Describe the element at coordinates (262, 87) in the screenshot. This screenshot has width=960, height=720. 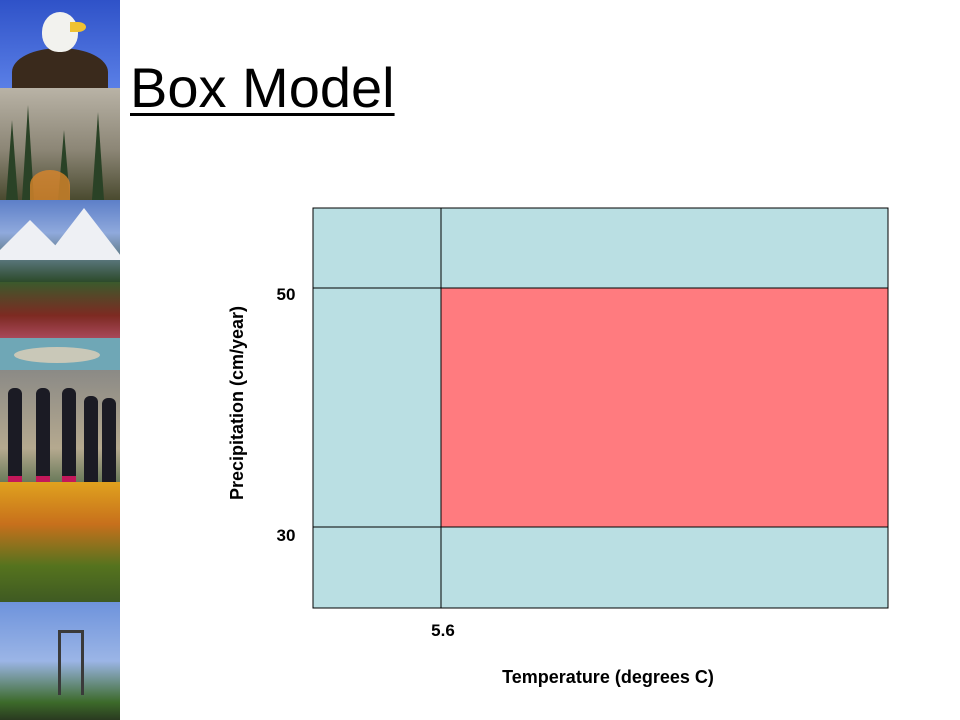
I see `page-title: Box Model` at that location.